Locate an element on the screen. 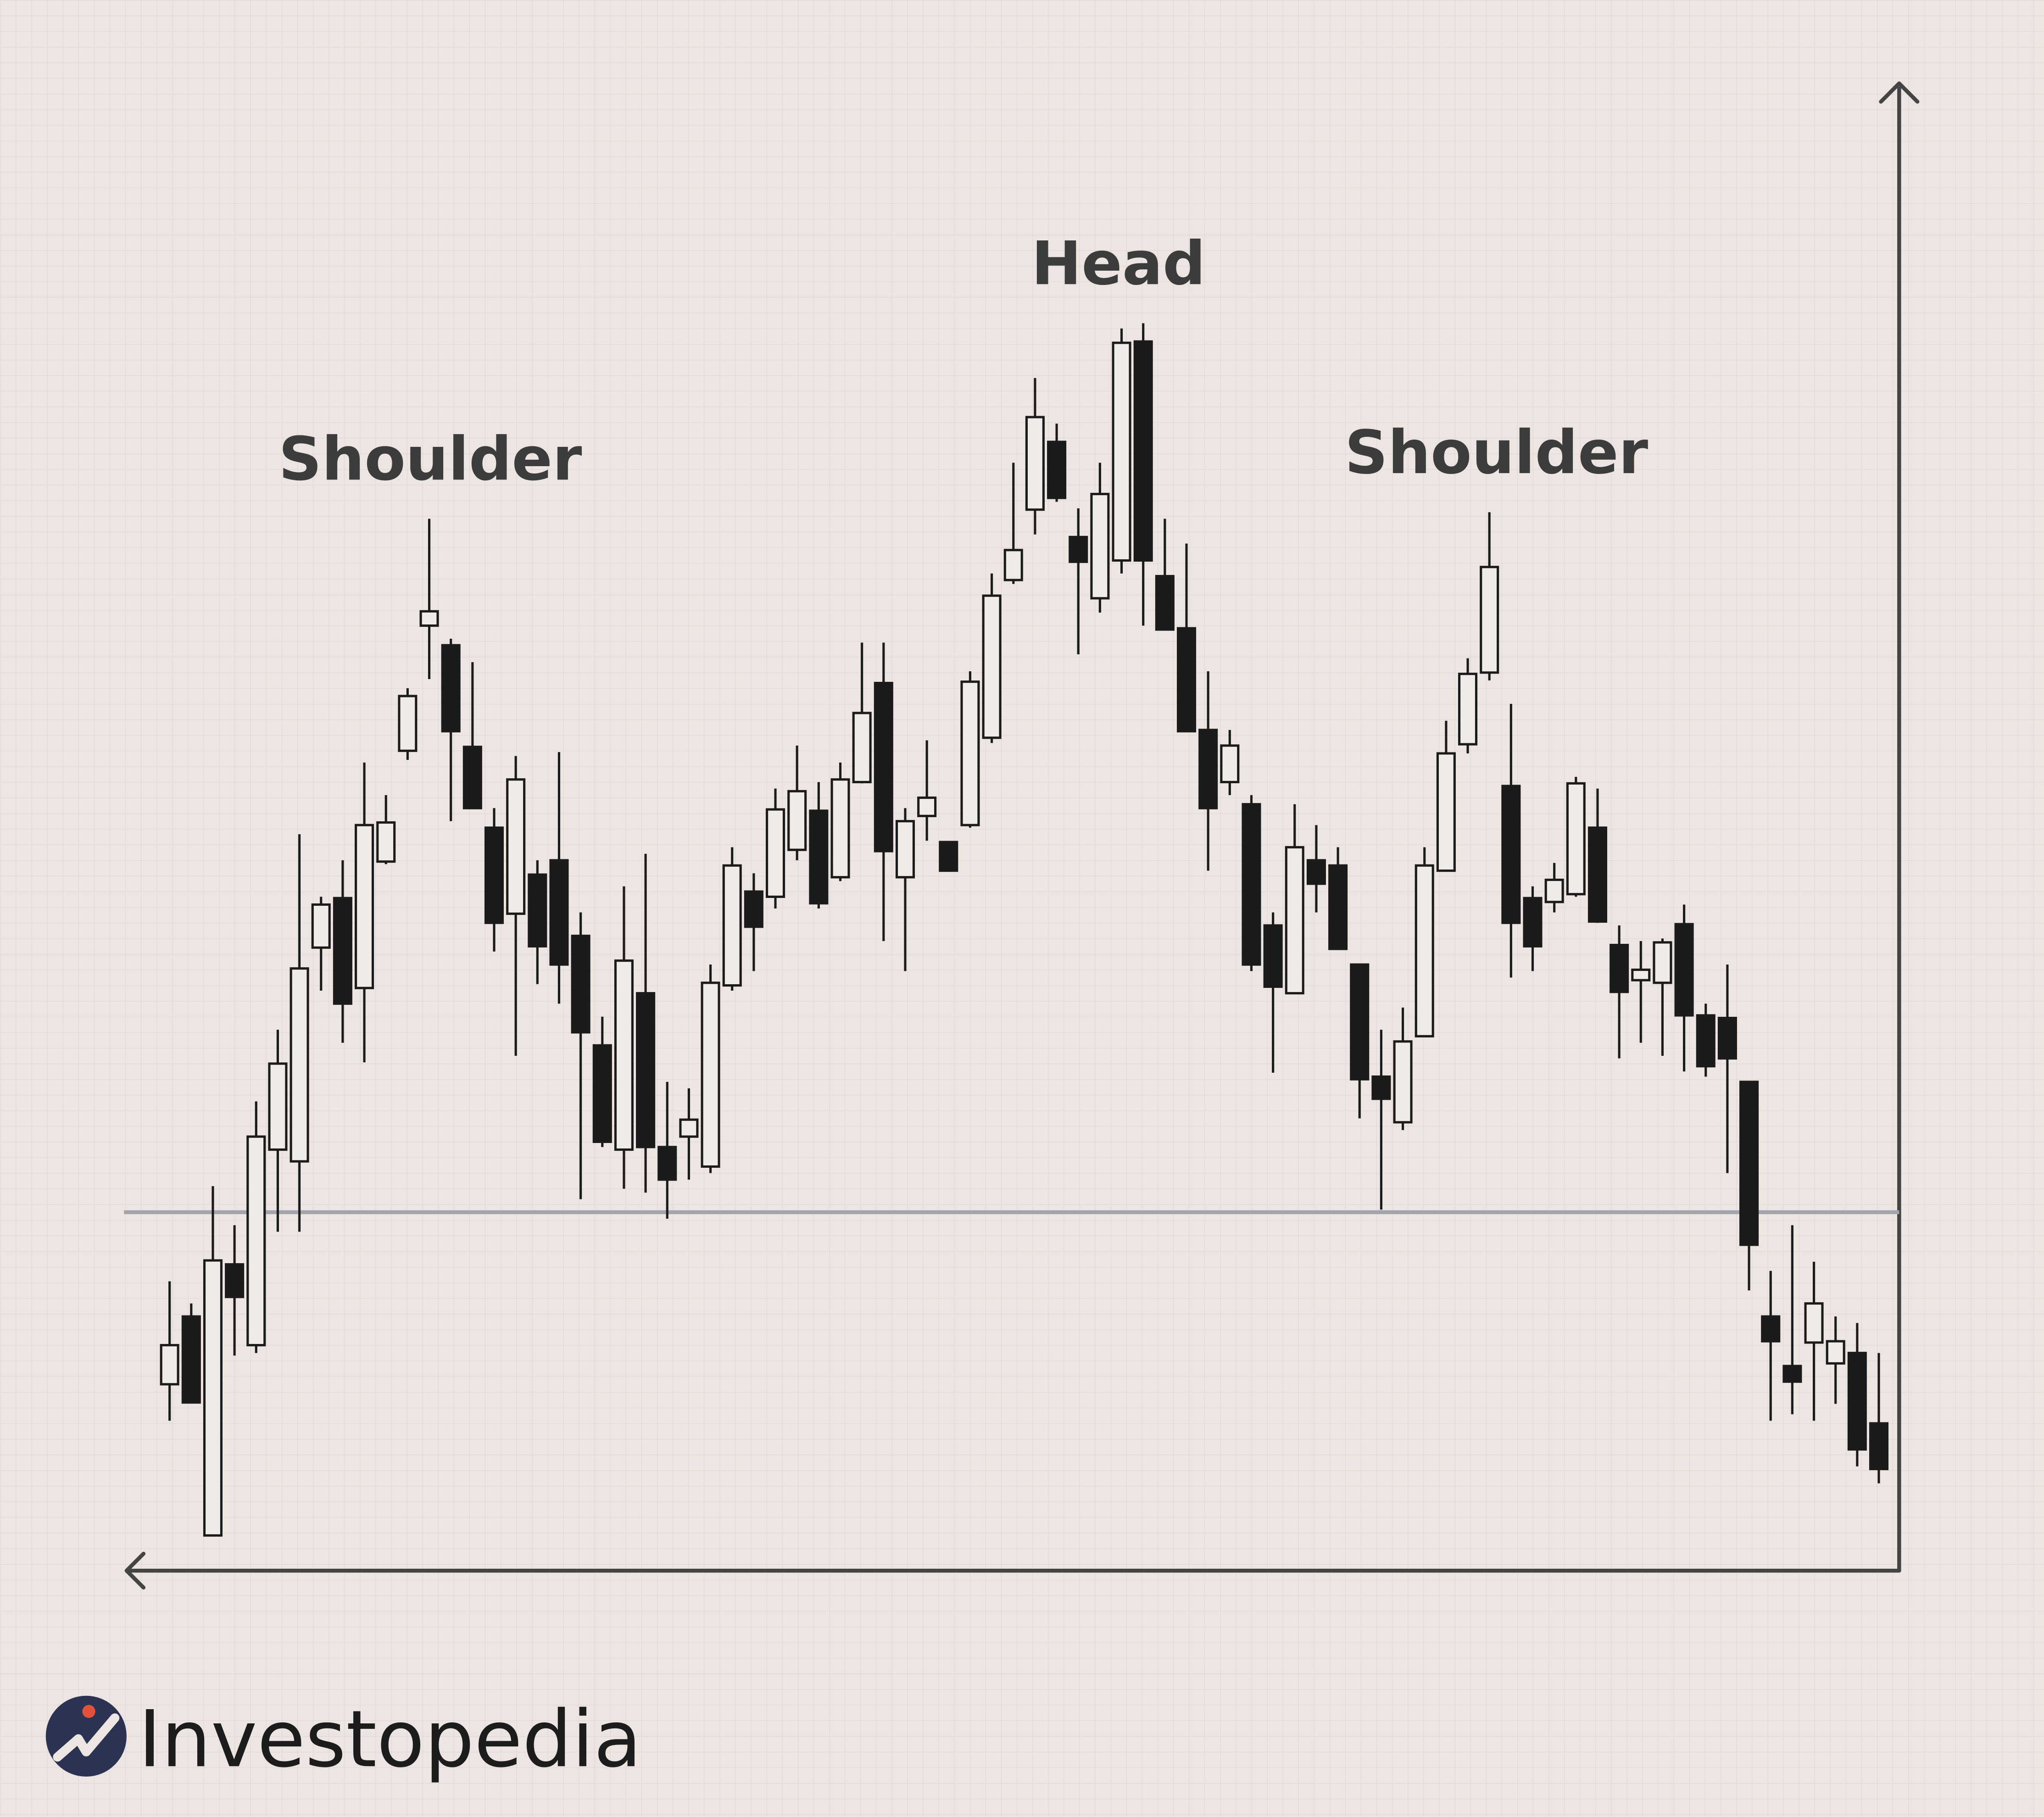 The width and height of the screenshot is (2044, 1817). logo-mark is located at coordinates (86, 1737).